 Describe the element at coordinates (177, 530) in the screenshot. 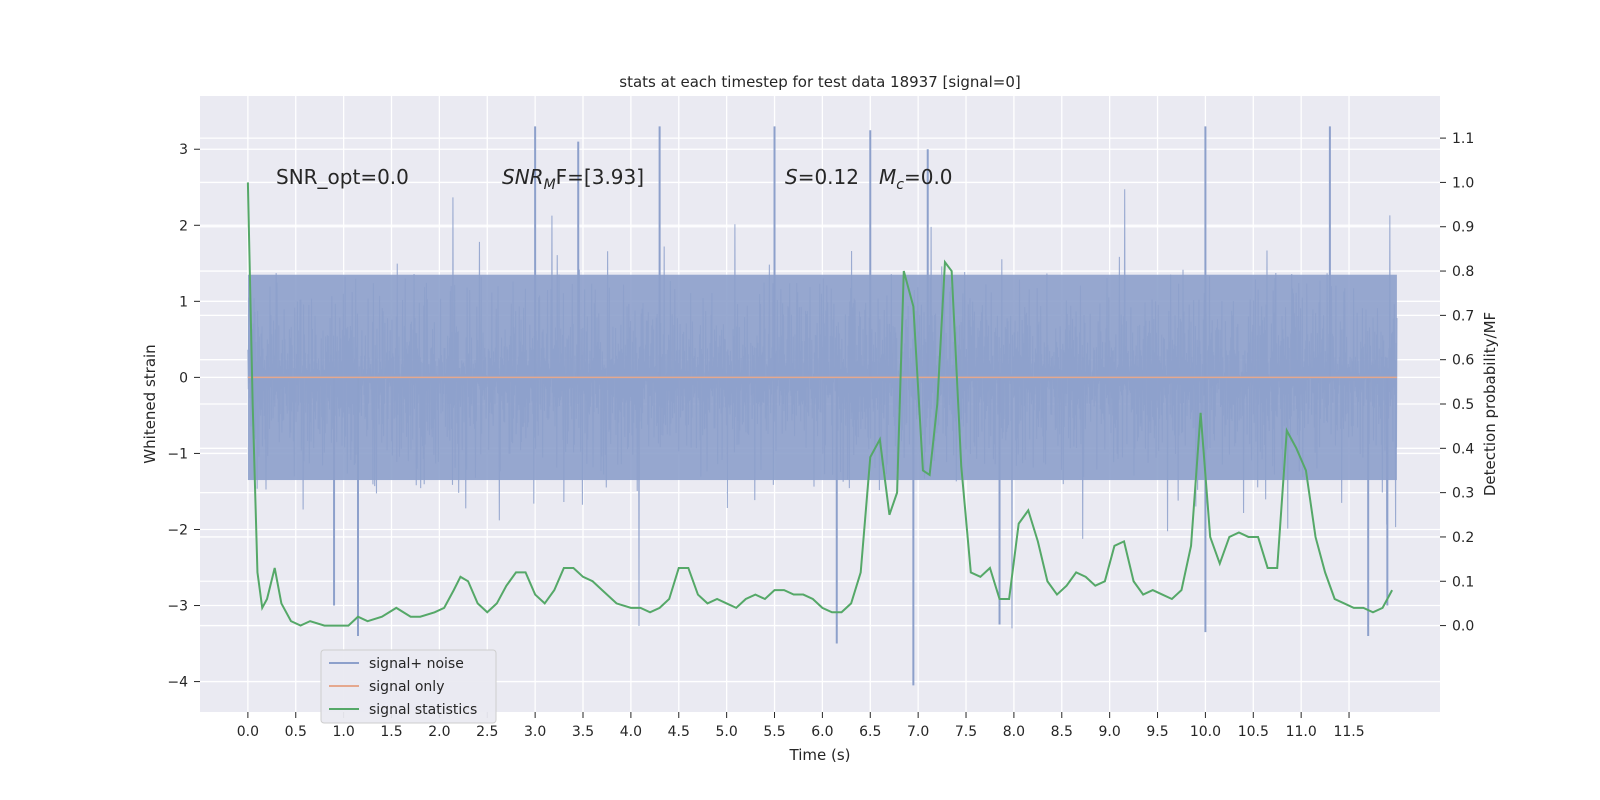

I see `y-left-tick-label-5: −2` at that location.